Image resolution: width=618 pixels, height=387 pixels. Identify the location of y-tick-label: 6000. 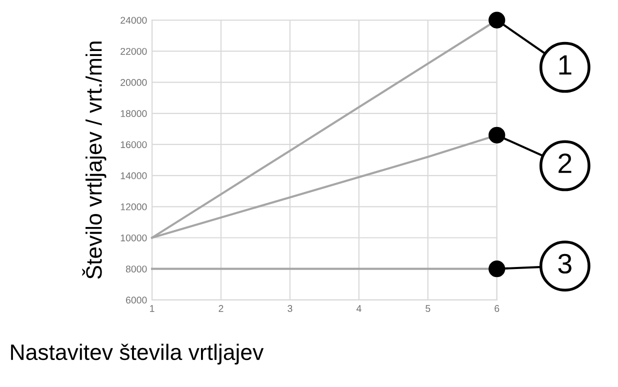
(136, 300).